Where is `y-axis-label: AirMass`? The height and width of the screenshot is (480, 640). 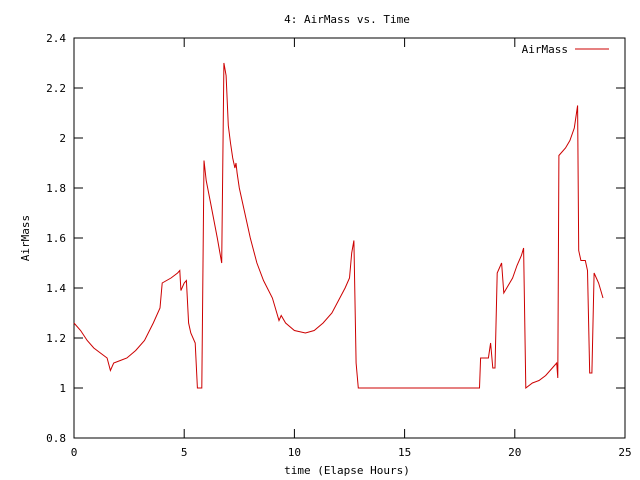
y-axis-label: AirMass is located at coordinates (25, 238).